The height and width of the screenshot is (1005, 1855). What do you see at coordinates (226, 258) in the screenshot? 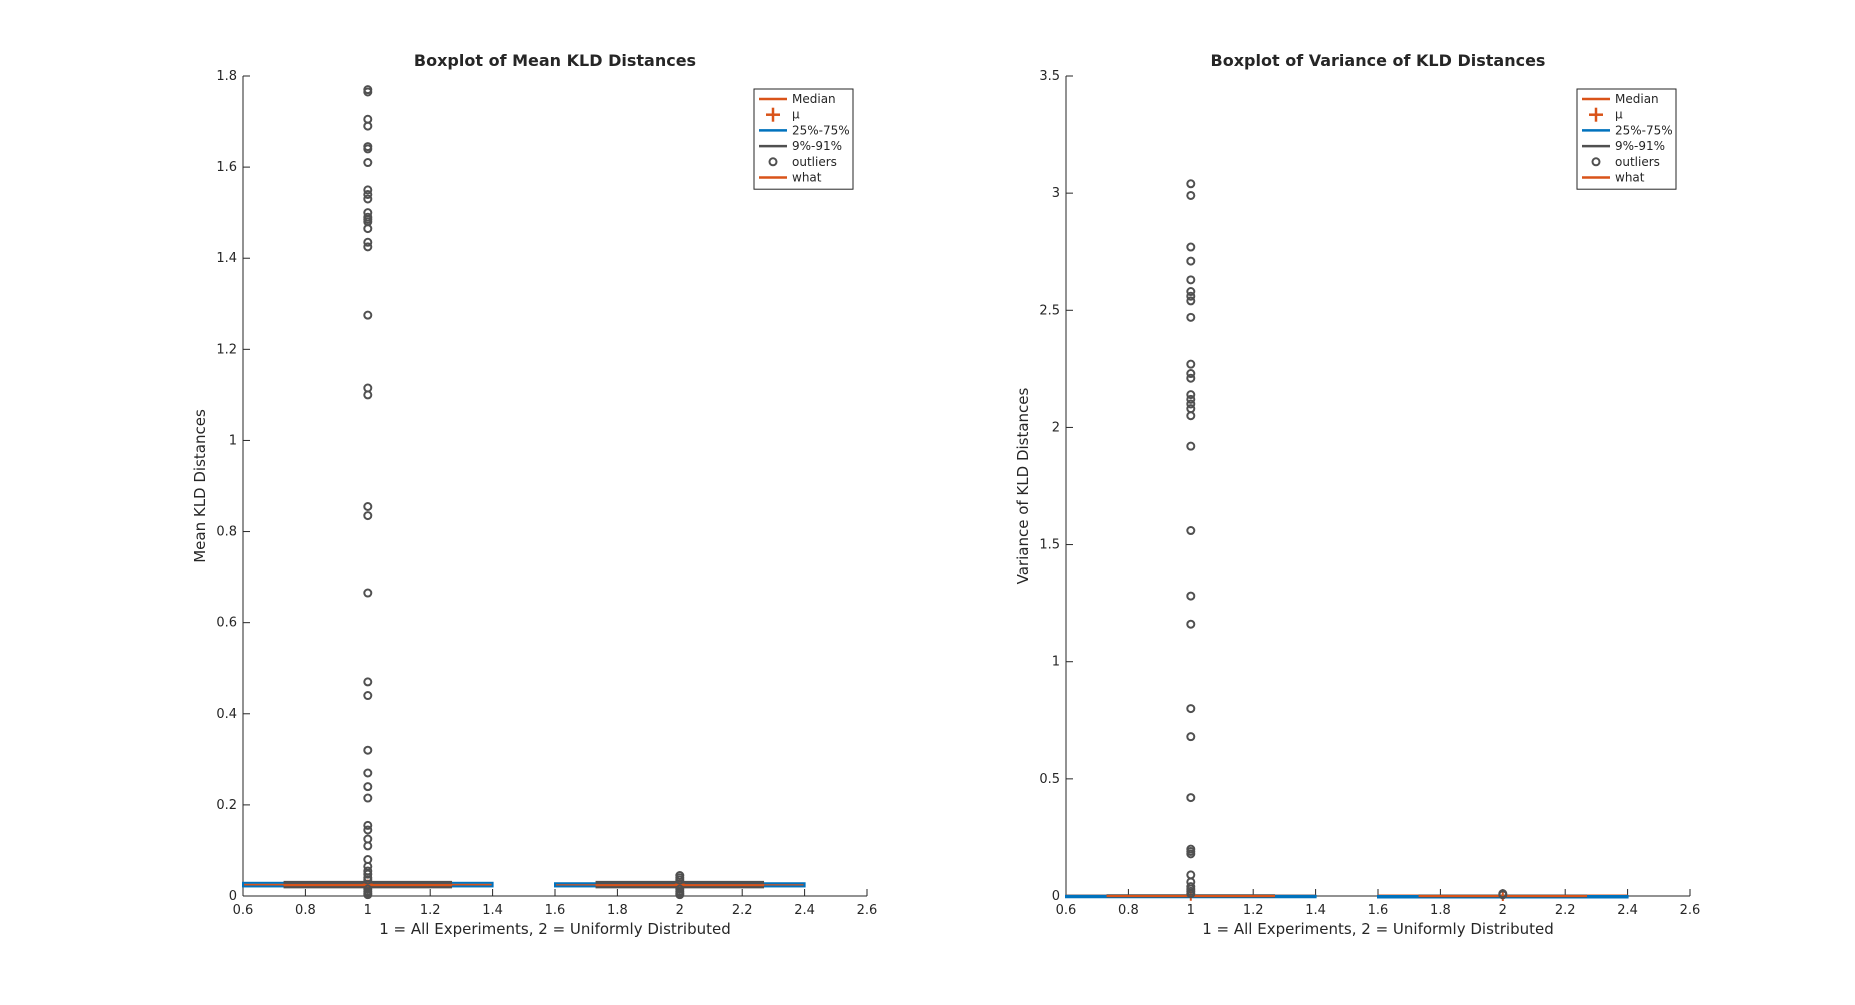
I see `y-tick-label: 1.4` at bounding box center [226, 258].